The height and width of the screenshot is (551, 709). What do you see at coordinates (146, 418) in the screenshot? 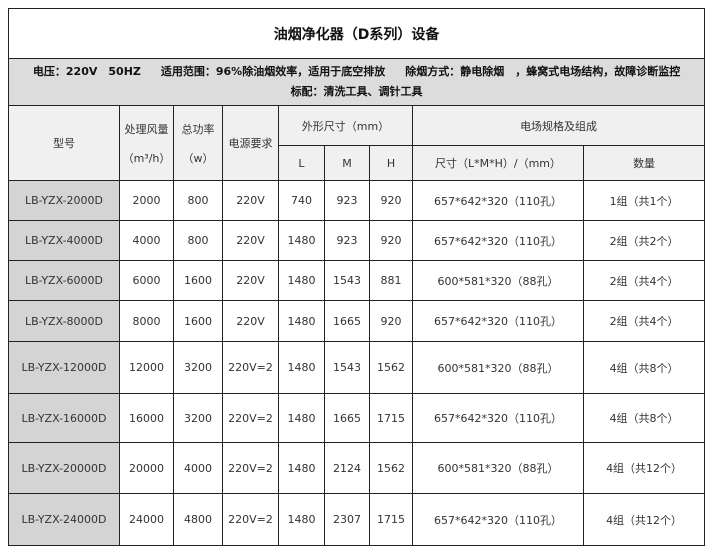
I see `cell-airflow: 16000` at bounding box center [146, 418].